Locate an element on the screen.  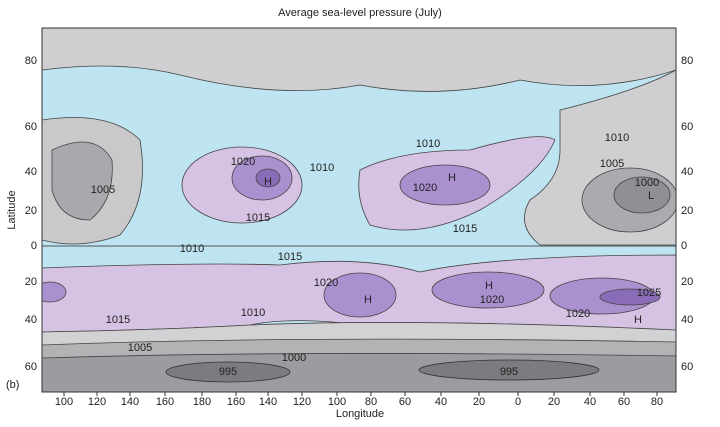
y-axis-label: Latitude is located at coordinates (12, 209).